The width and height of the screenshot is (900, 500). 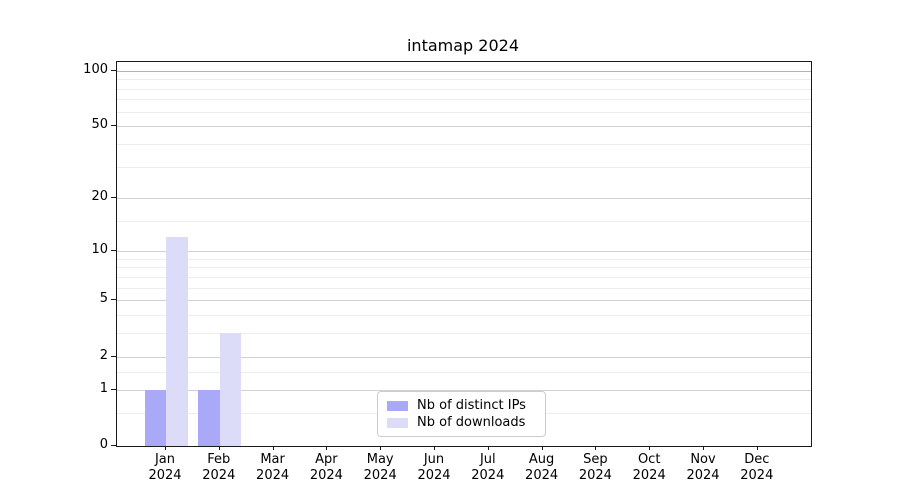 What do you see at coordinates (434, 459) in the screenshot?
I see `month-label: Jun` at bounding box center [434, 459].